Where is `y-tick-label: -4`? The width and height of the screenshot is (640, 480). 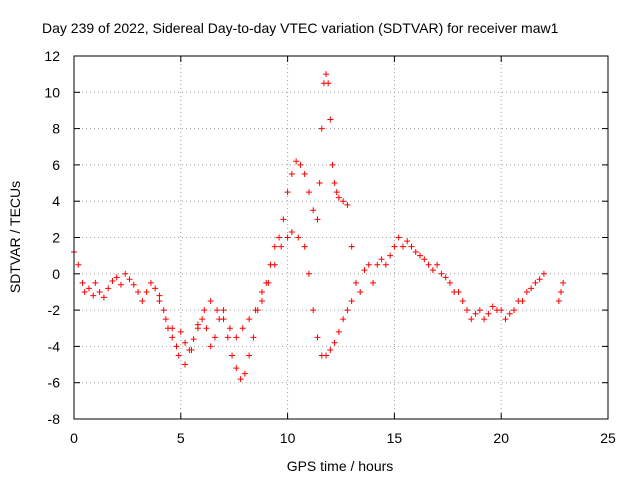 y-tick-label: -4 is located at coordinates (54, 346).